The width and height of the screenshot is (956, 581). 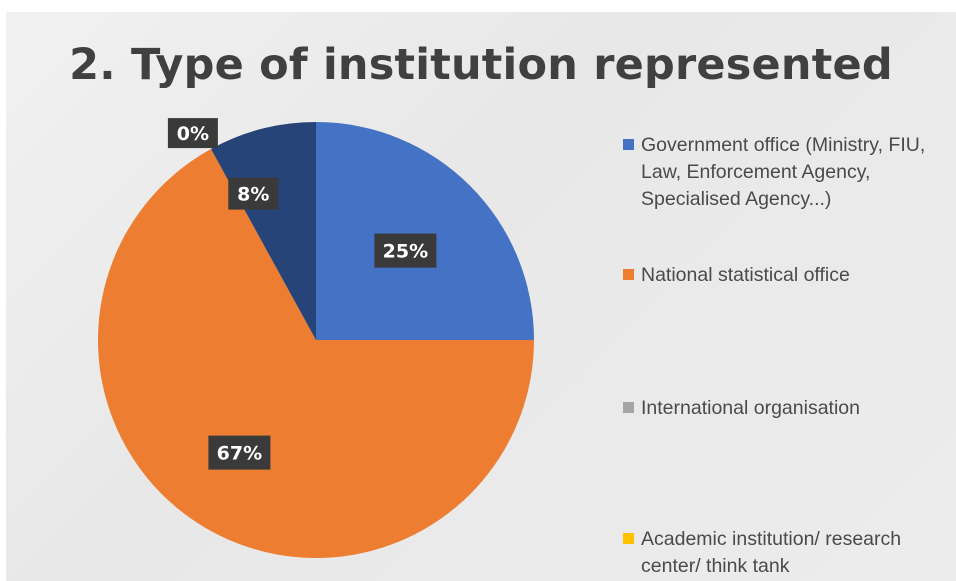 I want to click on data-label-text-international: 0%, so click(x=193, y=134).